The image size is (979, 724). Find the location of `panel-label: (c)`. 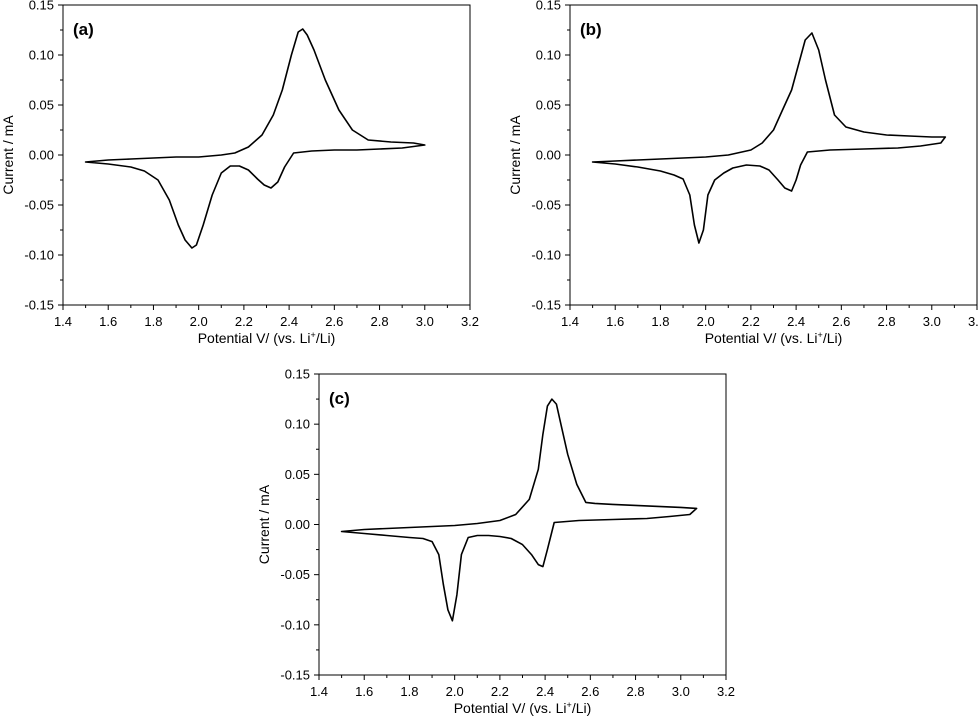

panel-label: (c) is located at coordinates (339, 398).